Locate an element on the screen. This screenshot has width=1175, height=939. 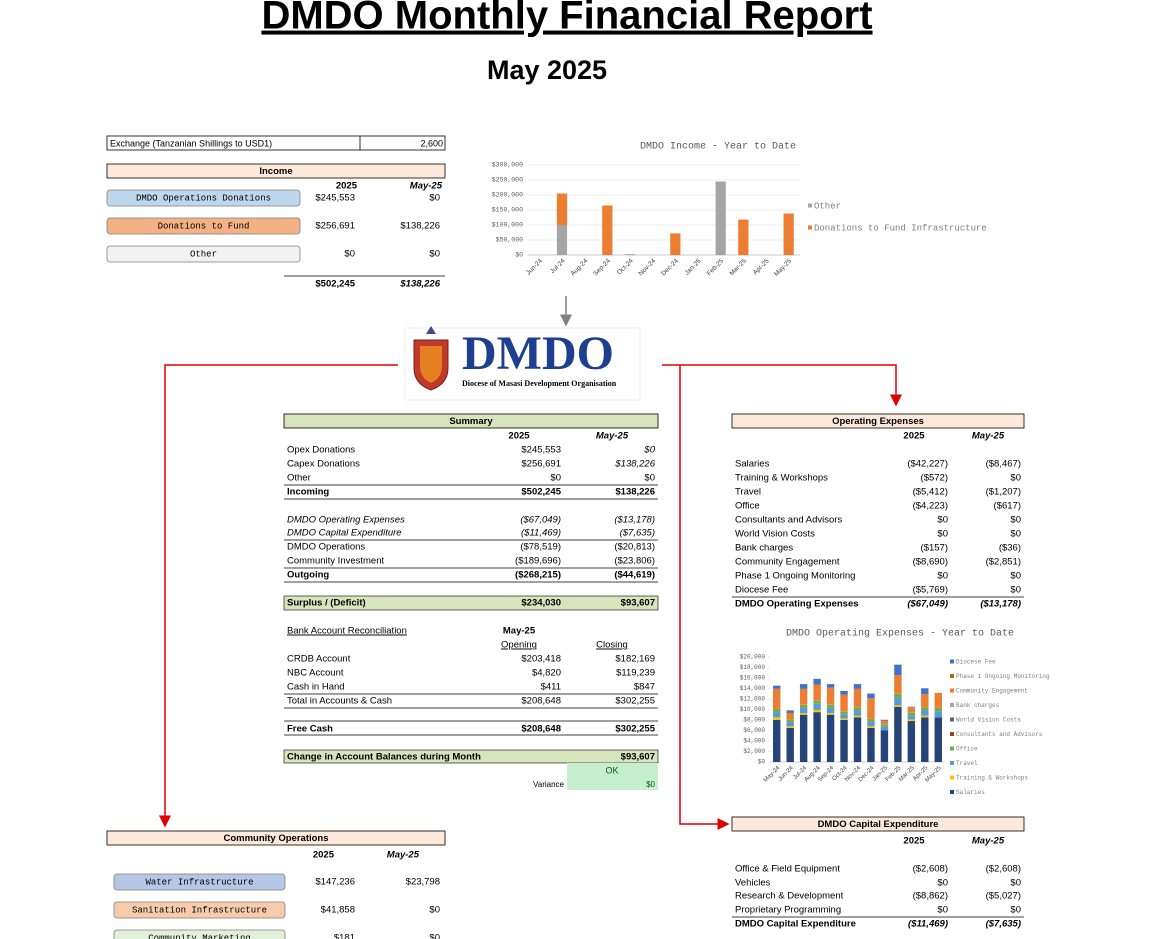
value-cell: ($5,027) is located at coordinates (1003, 896).